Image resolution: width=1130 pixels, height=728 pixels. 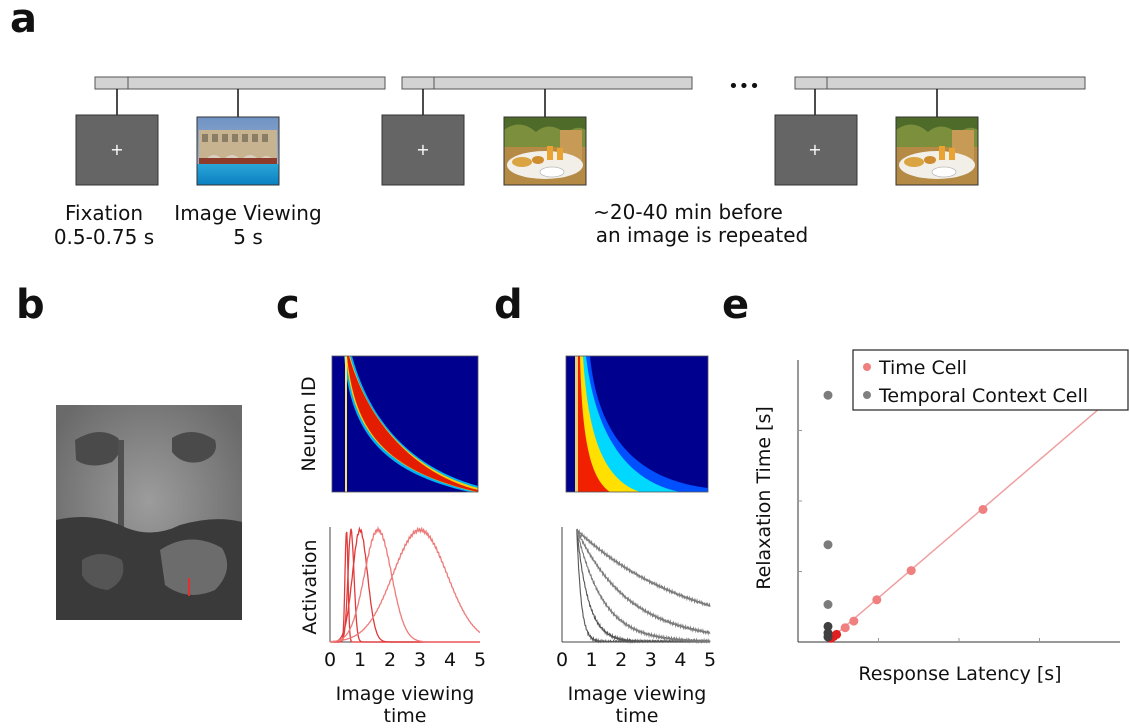 I want to click on e-ylabel: Relaxation Time [s], so click(x=764, y=498).